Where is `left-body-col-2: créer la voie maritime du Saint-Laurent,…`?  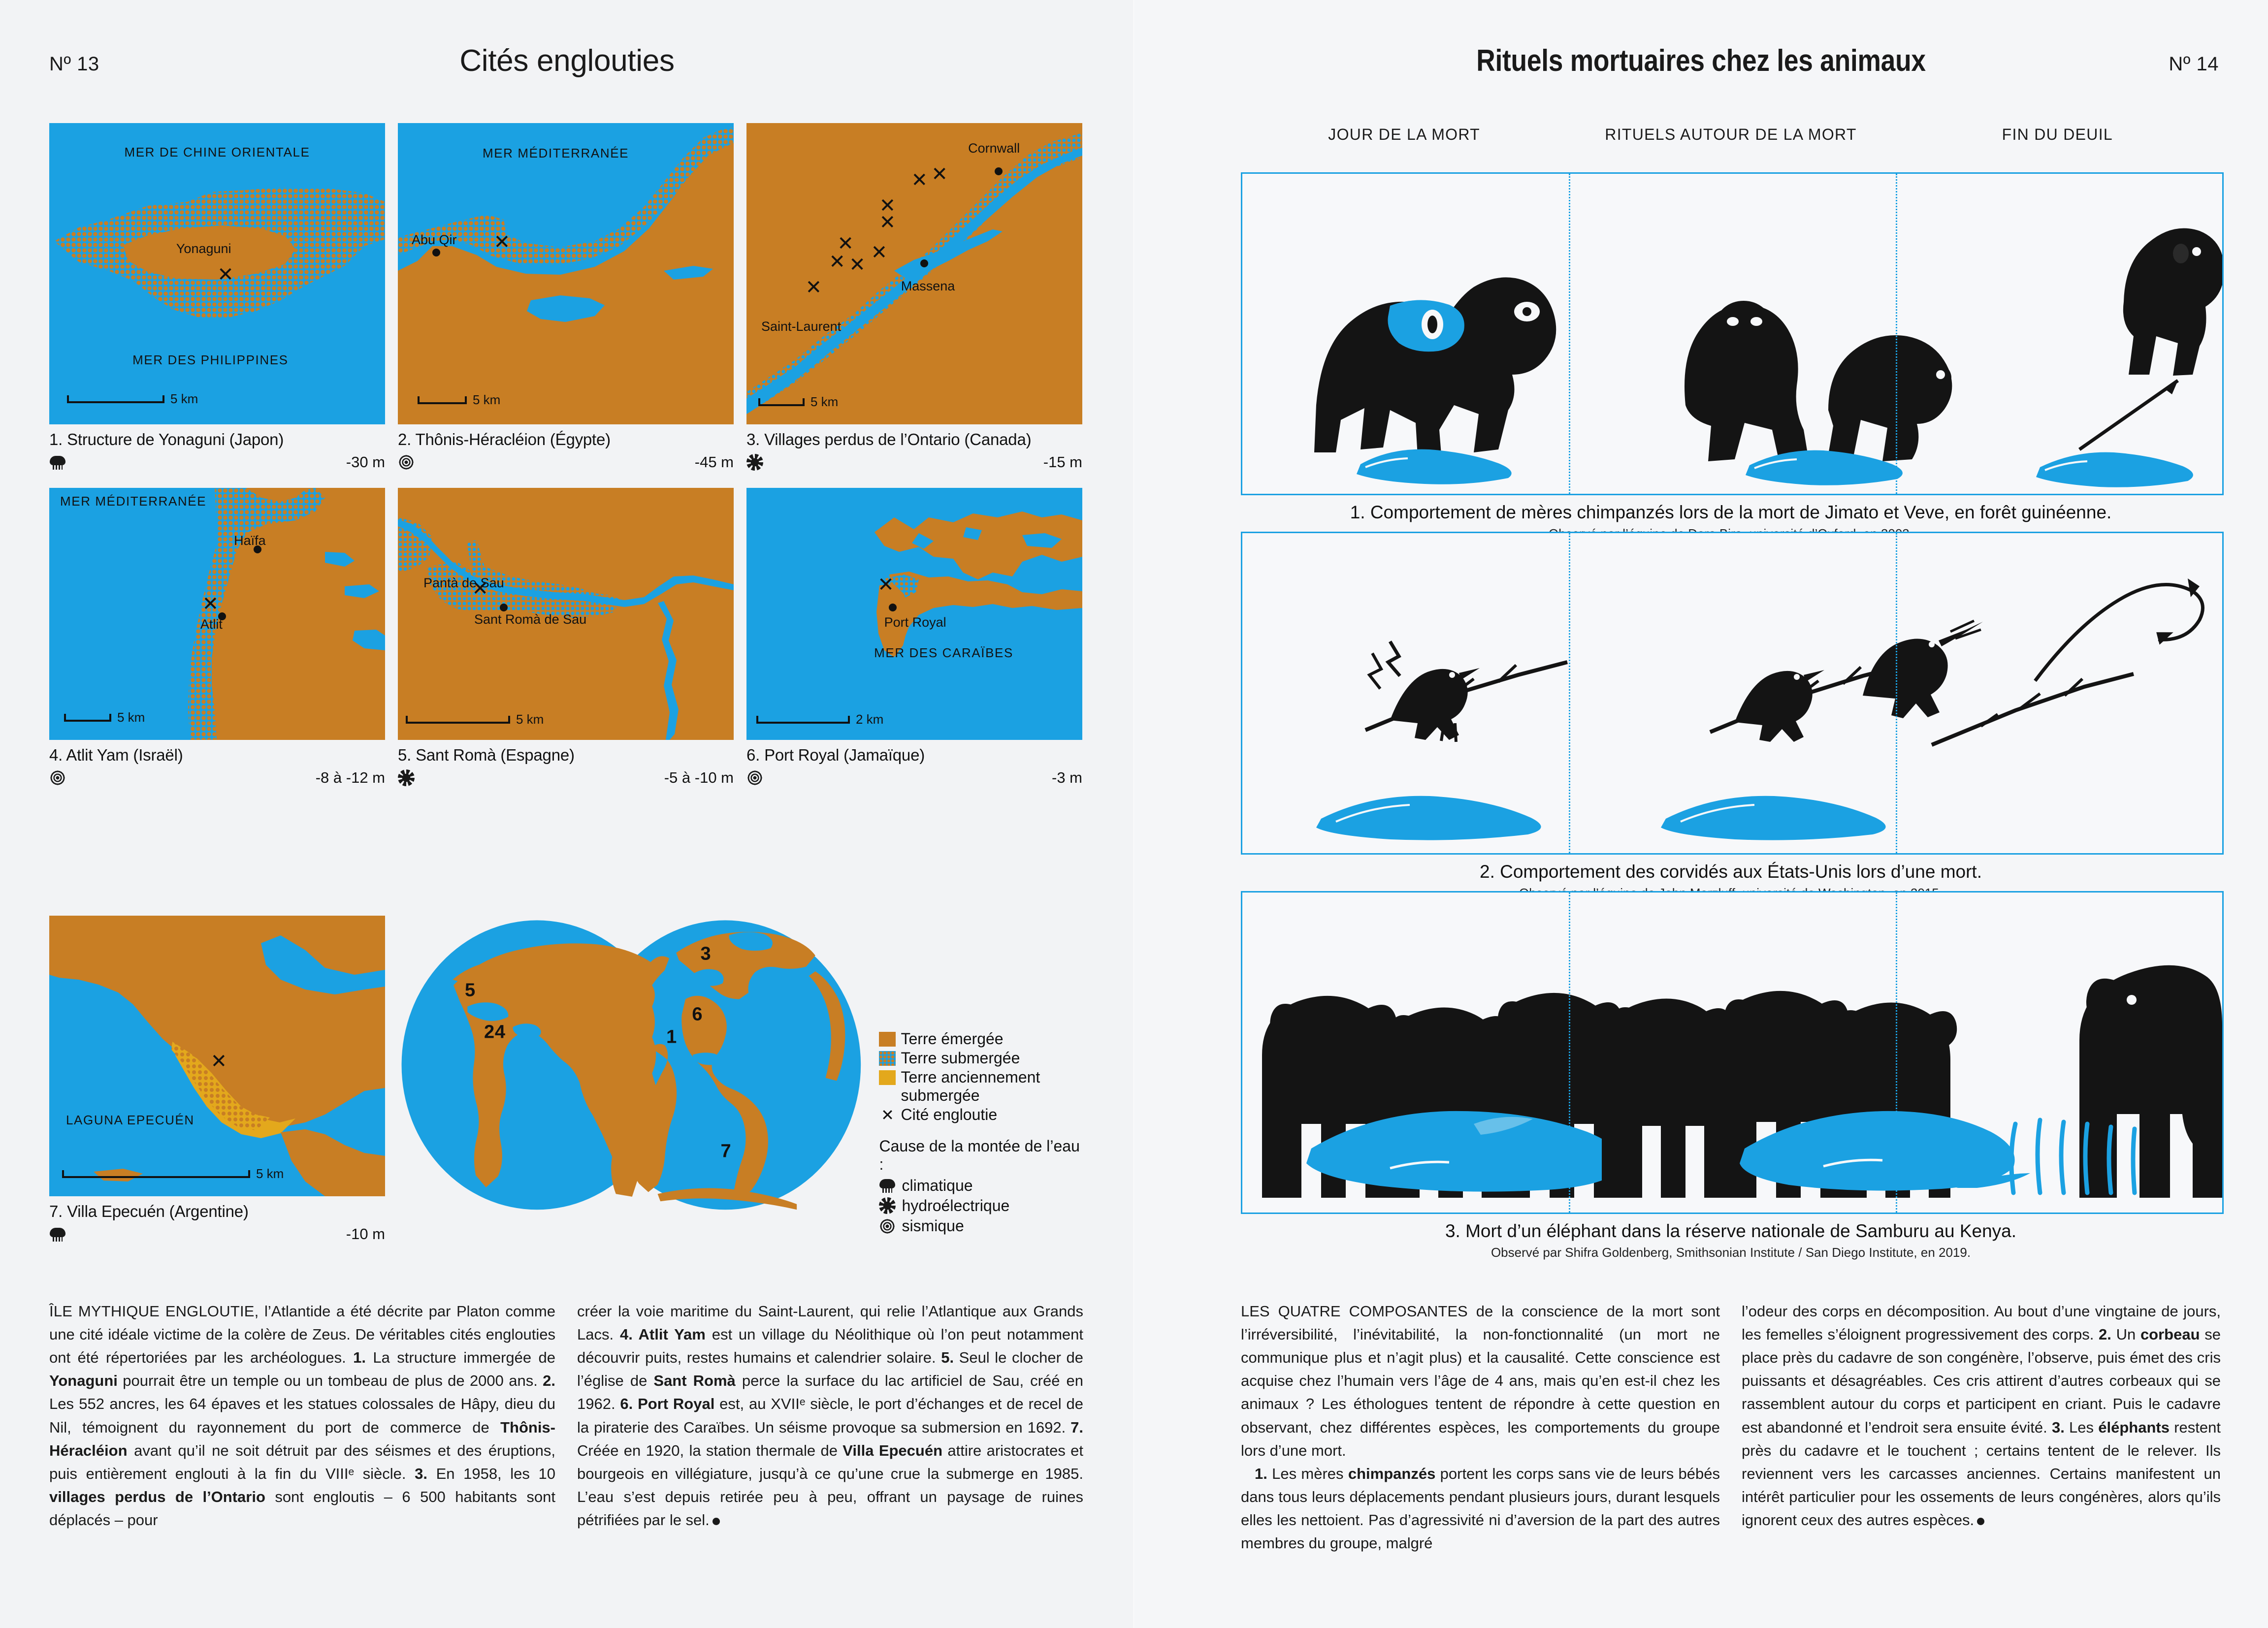
left-body-col-2: créer la voie maritime du Saint-Laurent,… is located at coordinates (830, 1416).